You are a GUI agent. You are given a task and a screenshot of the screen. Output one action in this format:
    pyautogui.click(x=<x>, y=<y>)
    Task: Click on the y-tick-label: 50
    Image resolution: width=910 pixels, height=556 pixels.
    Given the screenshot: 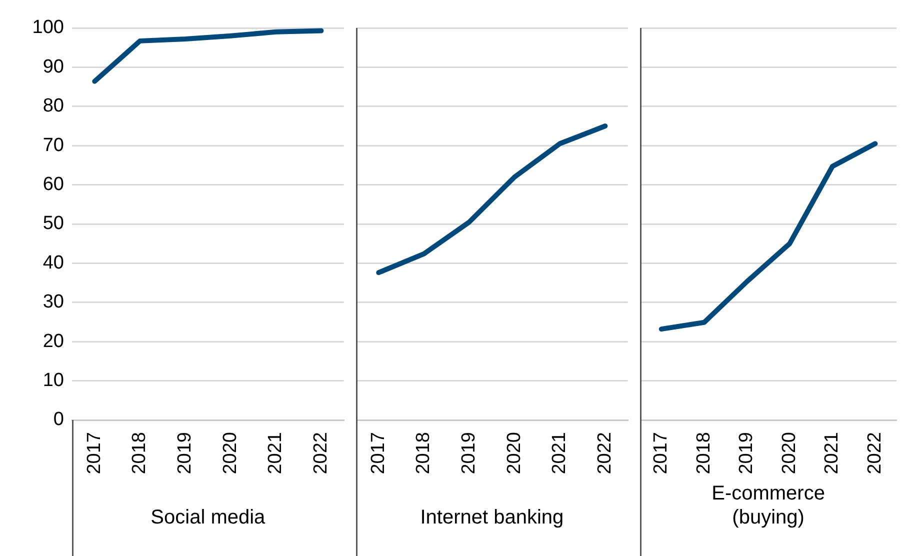 What is the action you would take?
    pyautogui.click(x=53, y=223)
    